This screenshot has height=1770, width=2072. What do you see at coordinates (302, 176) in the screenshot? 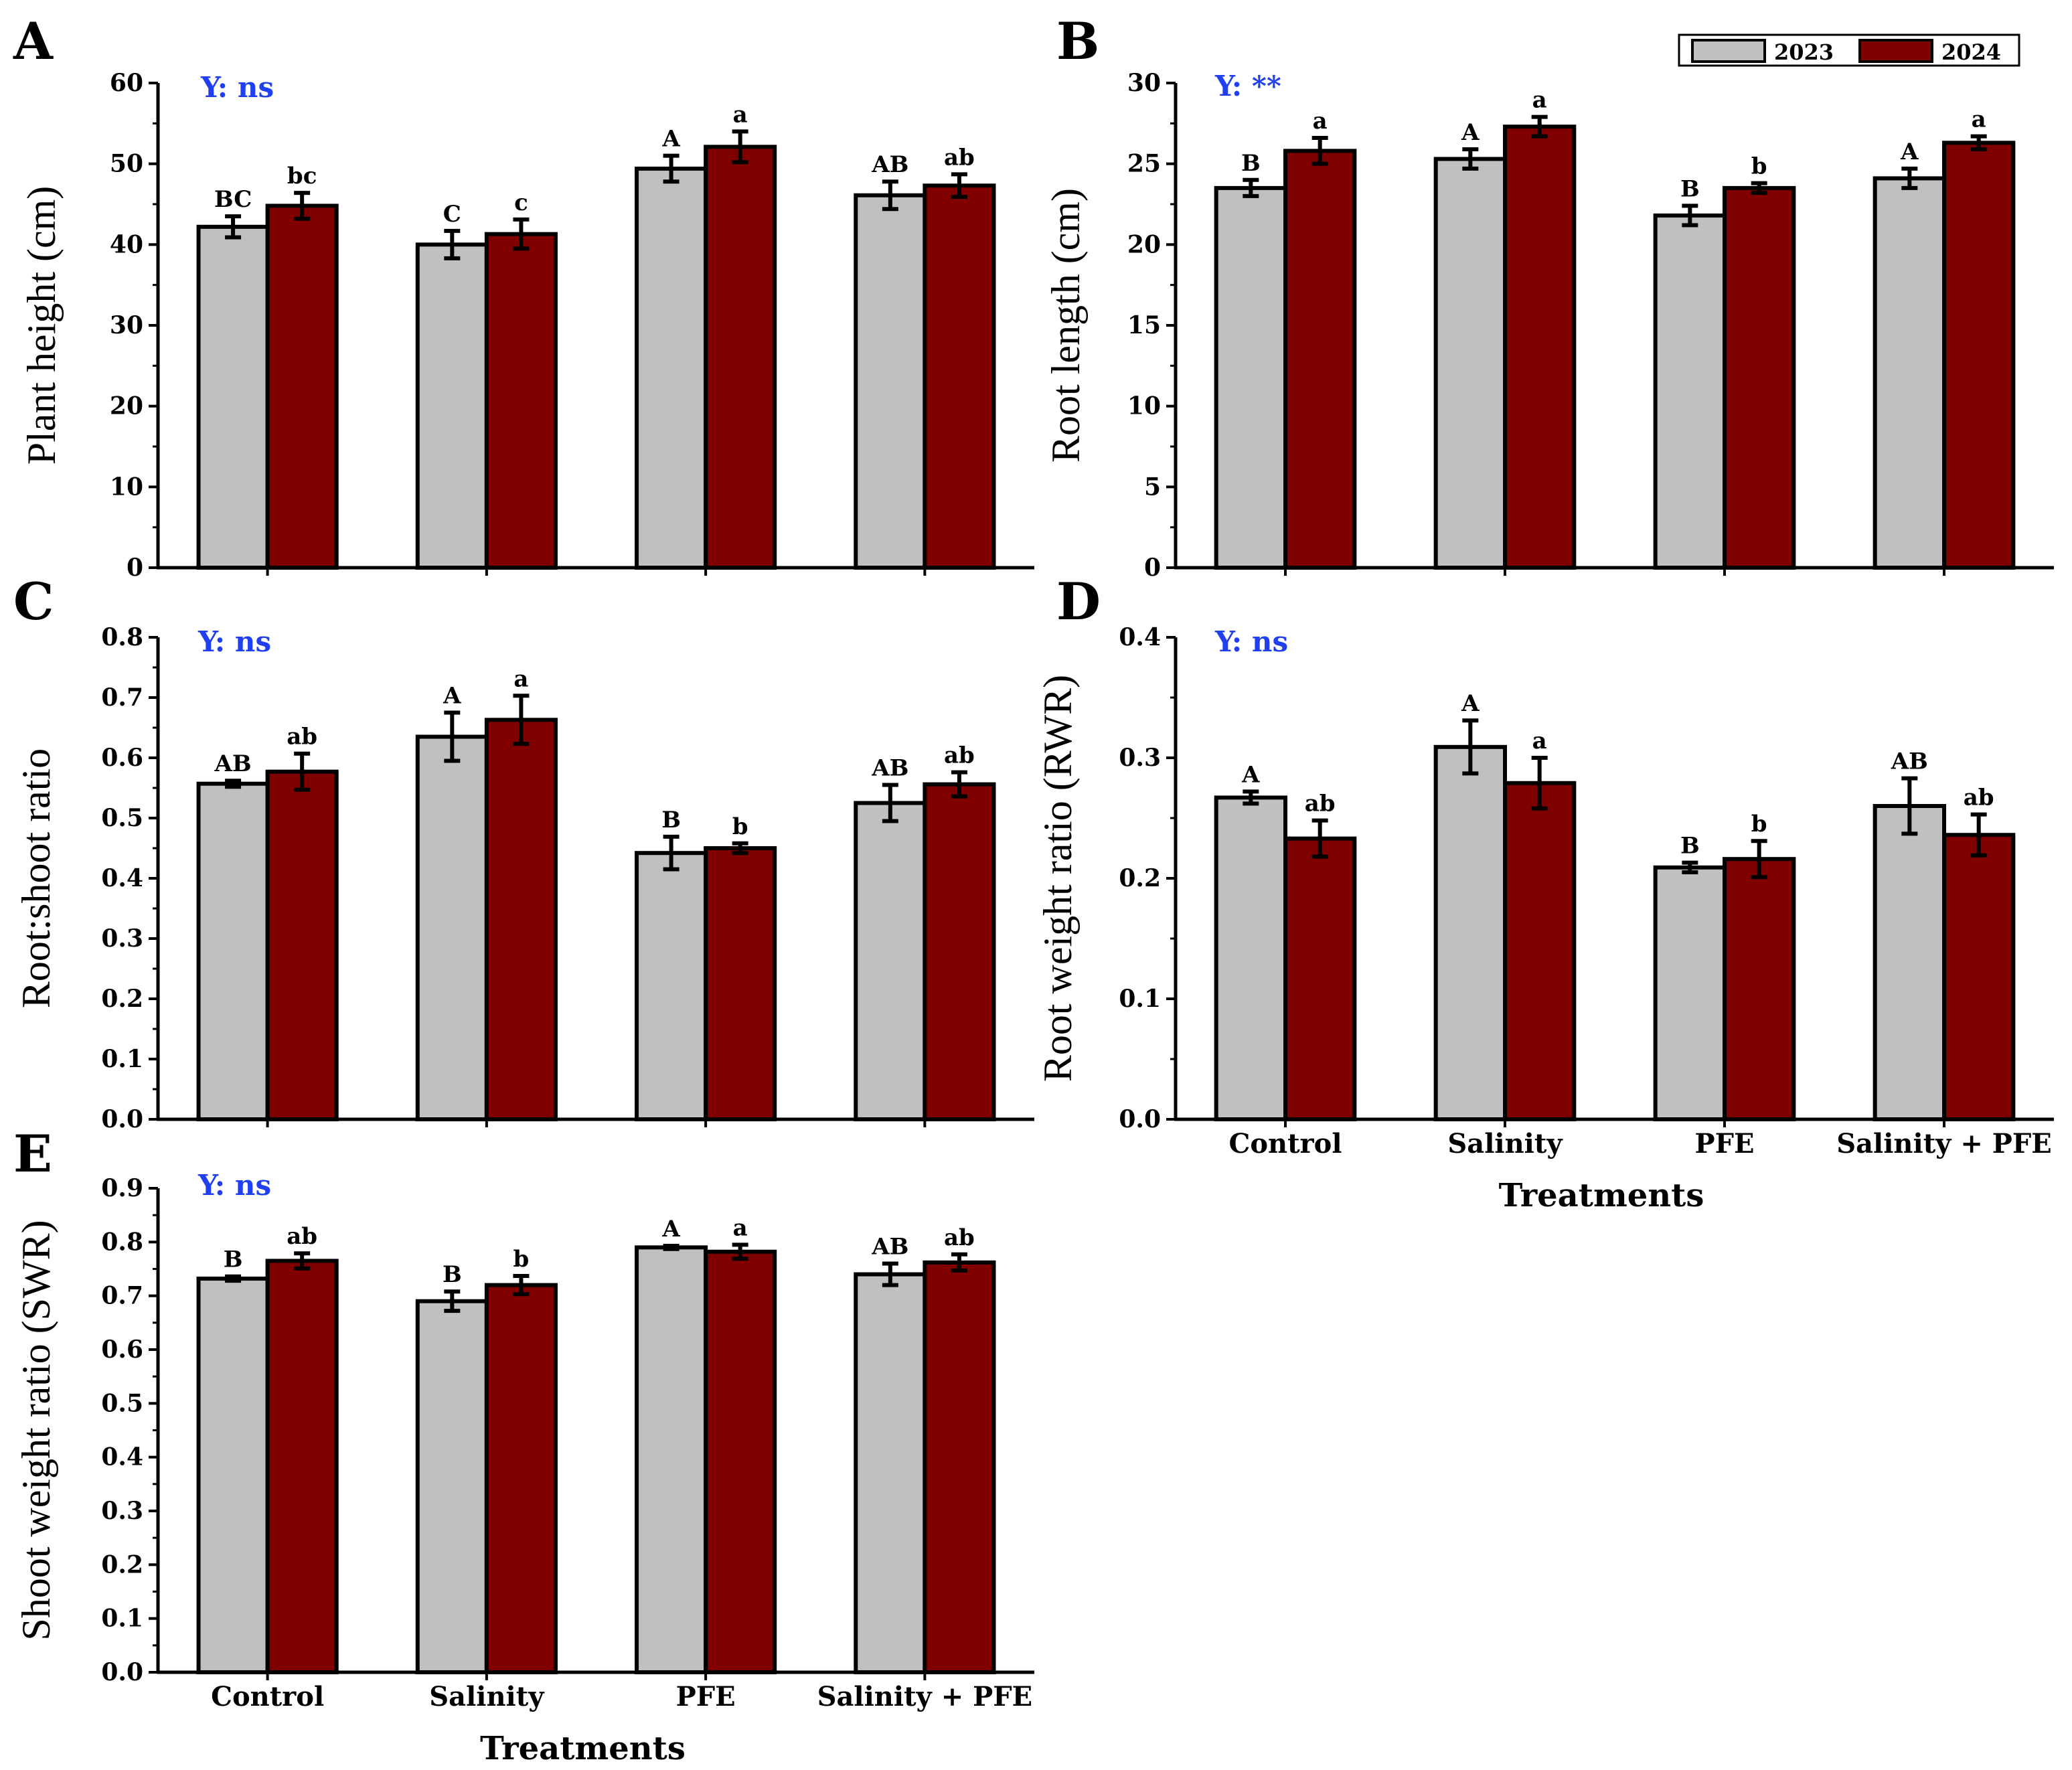
I see `significance-letter: bc` at bounding box center [302, 176].